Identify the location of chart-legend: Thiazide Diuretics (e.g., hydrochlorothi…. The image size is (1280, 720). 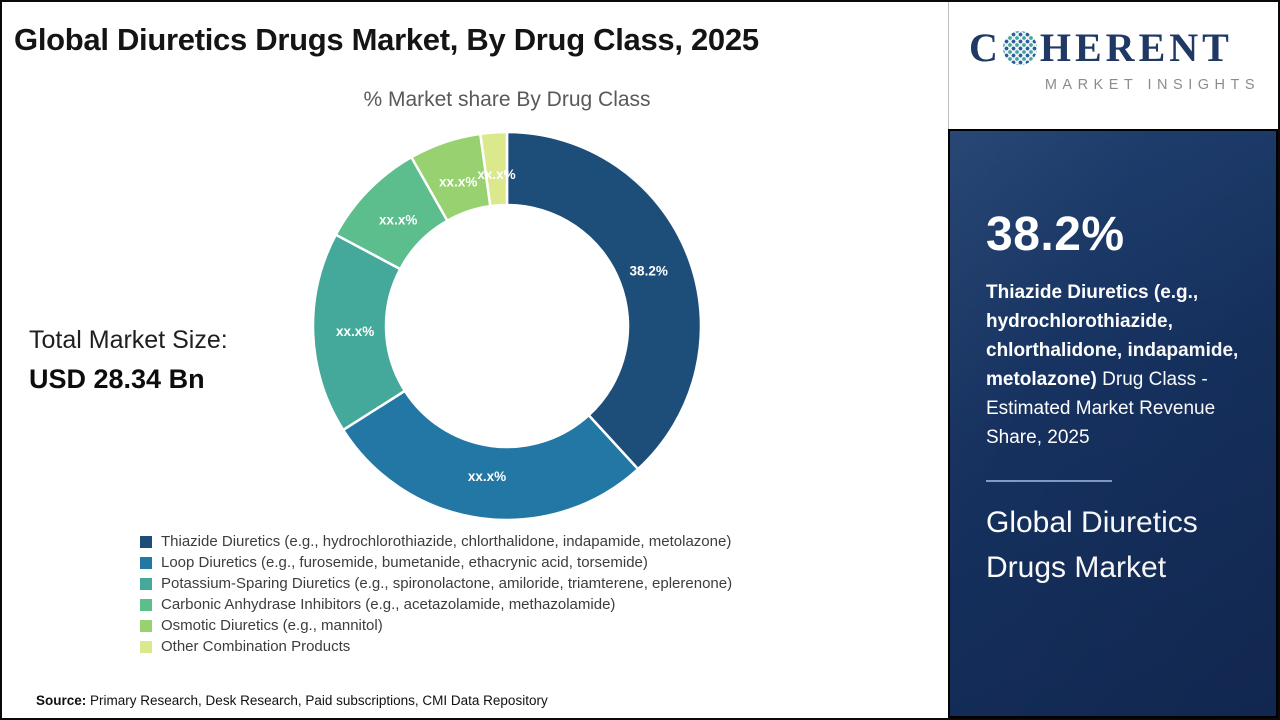
(436, 594).